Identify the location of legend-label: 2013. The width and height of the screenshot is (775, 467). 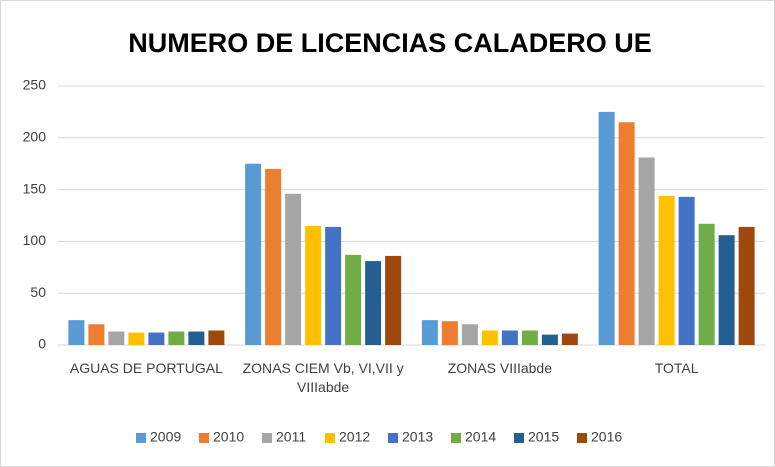
(417, 437).